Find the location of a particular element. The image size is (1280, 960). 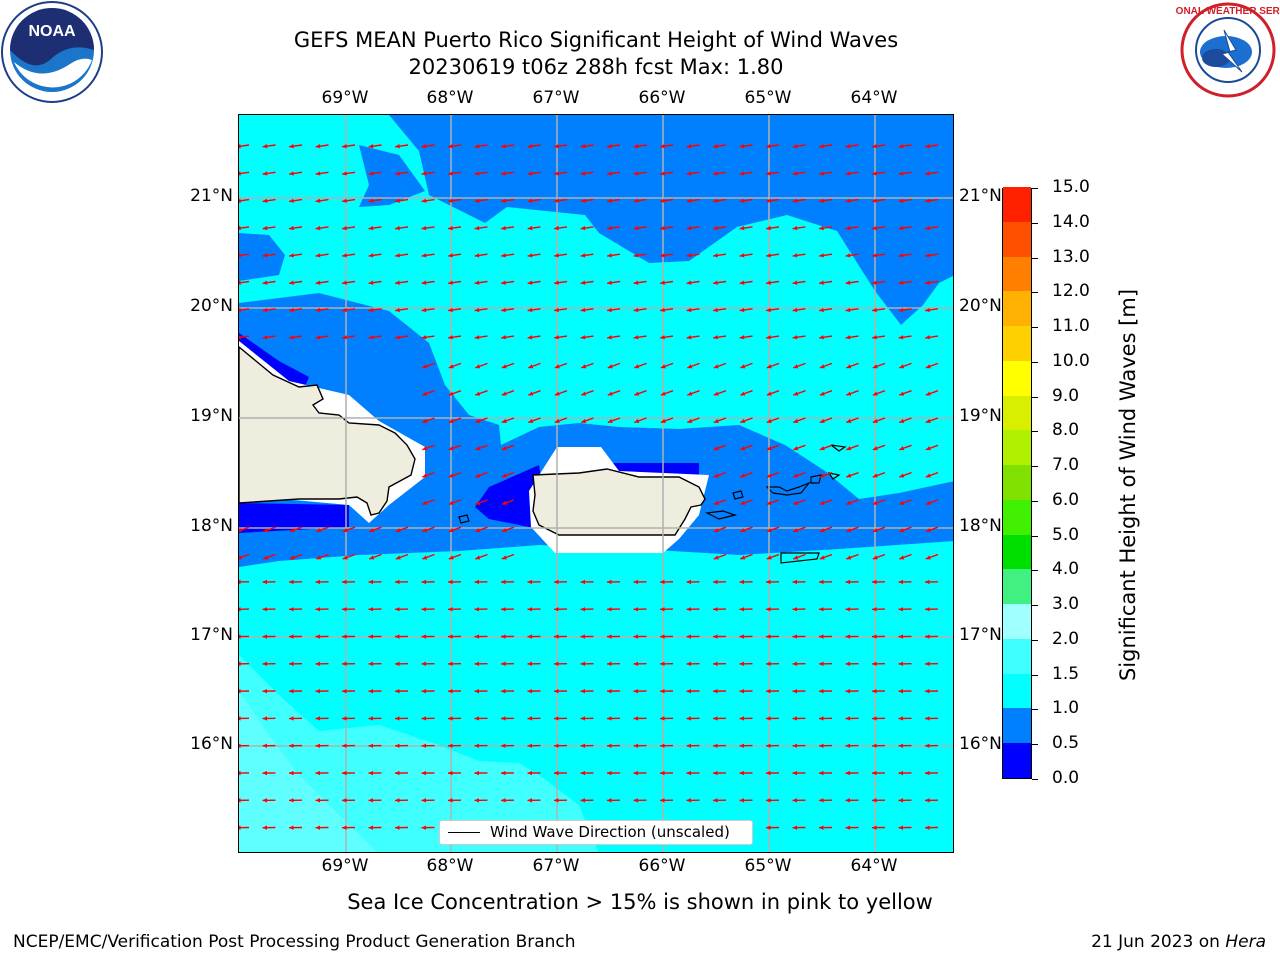

colorbar-tick-label: 4.0 is located at coordinates (1066, 569).